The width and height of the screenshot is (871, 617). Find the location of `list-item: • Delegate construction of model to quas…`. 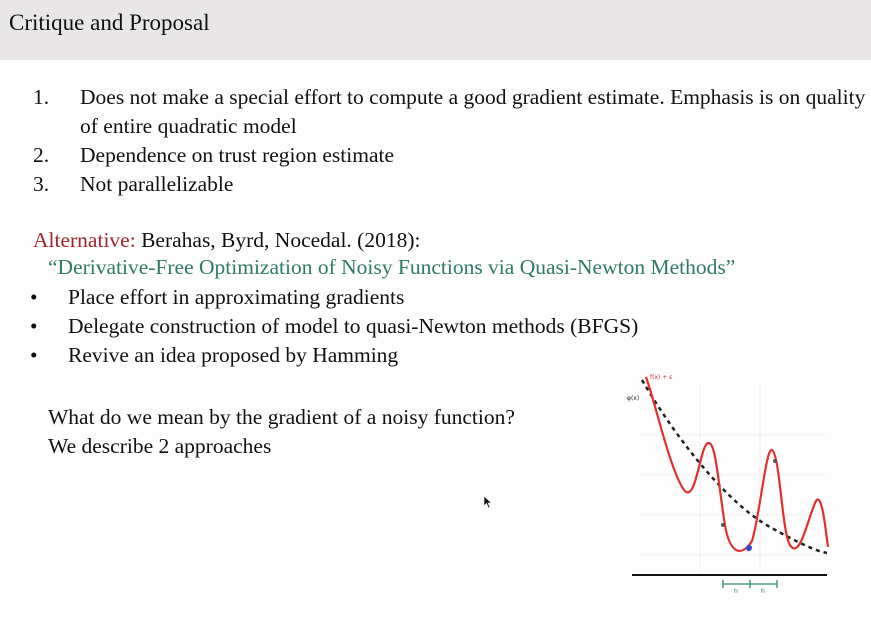

list-item: • Delegate construction of model to quas… is located at coordinates (334, 326).